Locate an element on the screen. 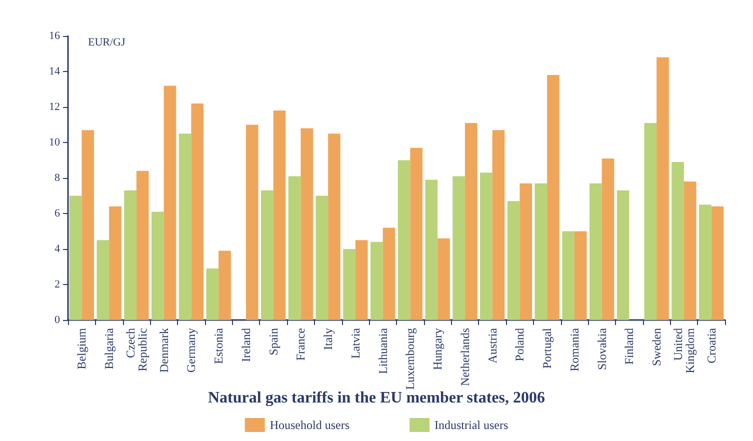 The height and width of the screenshot is (441, 753). x-tick-label: Netherlands is located at coordinates (465, 357).